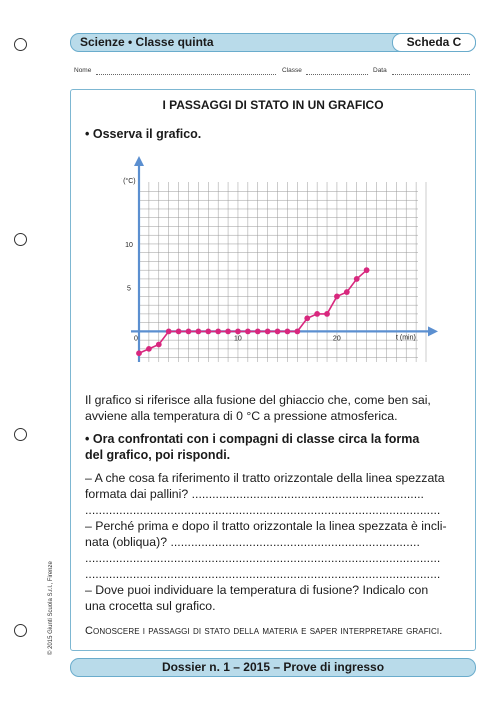  Describe the element at coordinates (186, 74) in the screenshot. I see `name-field` at that location.